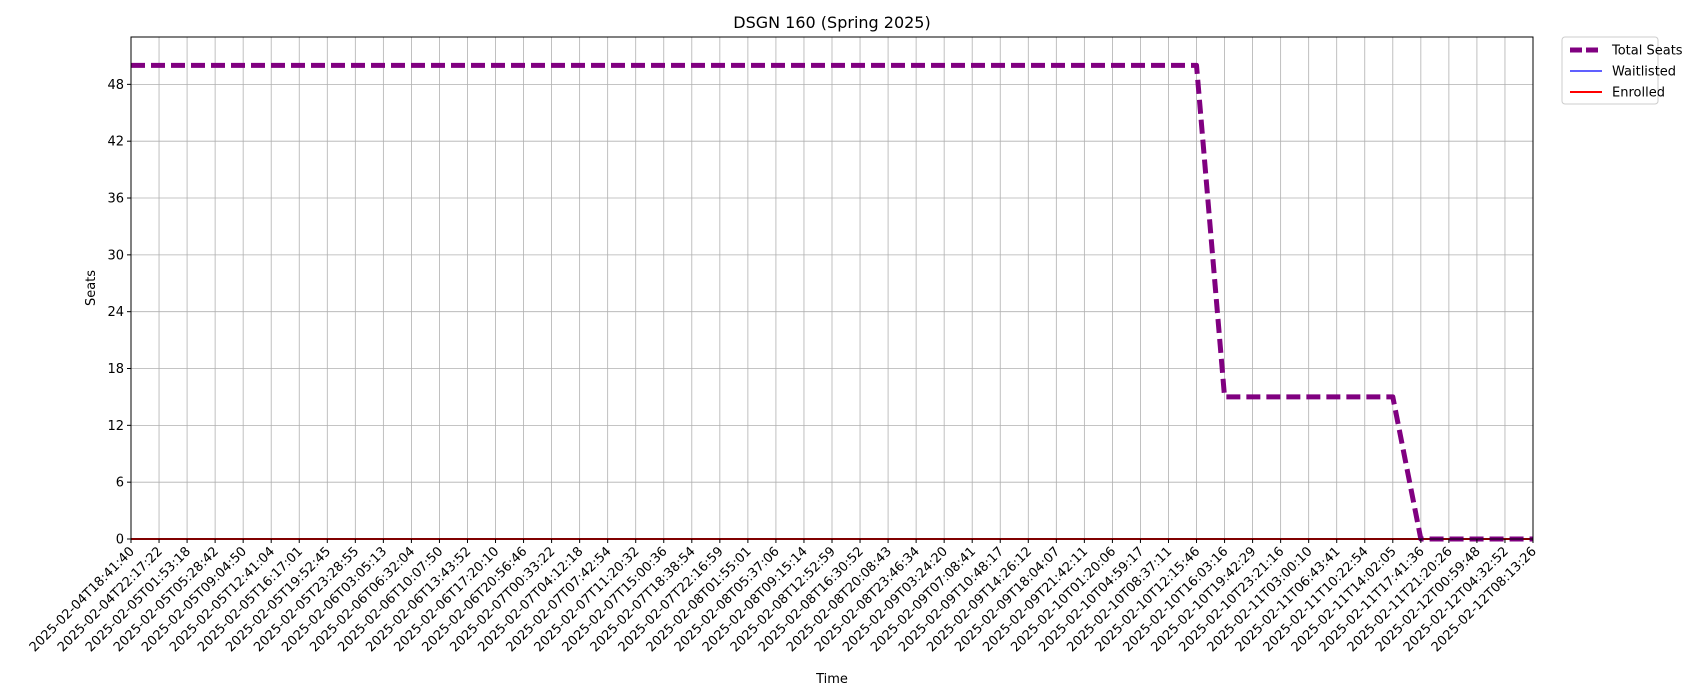 This screenshot has width=1700, height=700. I want to click on y-tick-label: 24, so click(115, 312).